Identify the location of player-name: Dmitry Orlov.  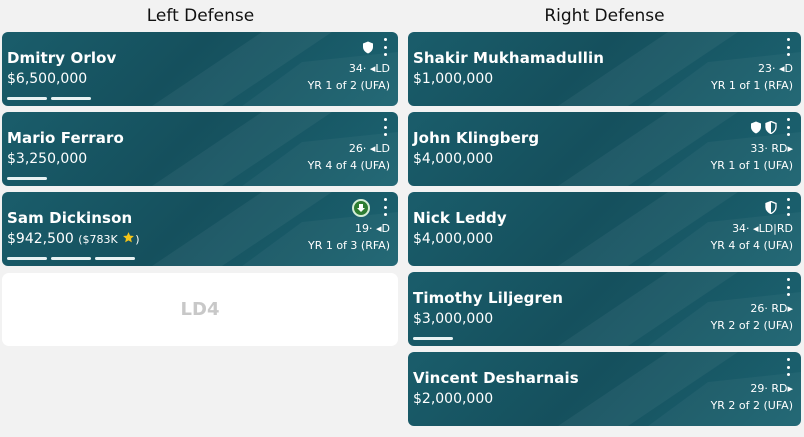
(62, 58).